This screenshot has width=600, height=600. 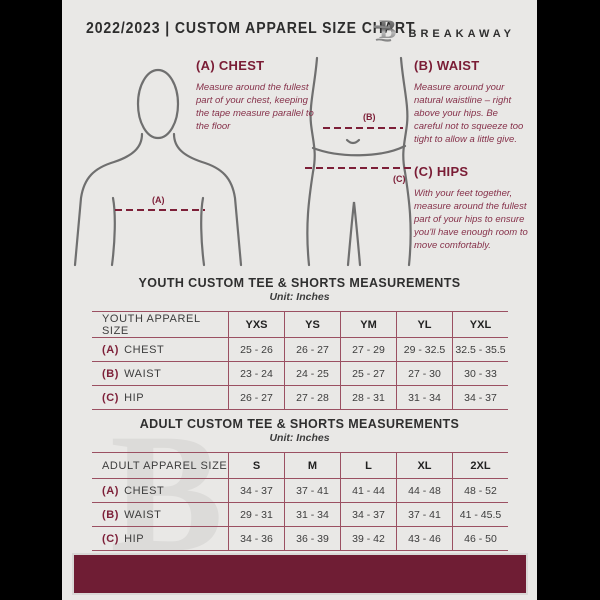 I want to click on value-cell: 46 - 50, so click(x=480, y=538).